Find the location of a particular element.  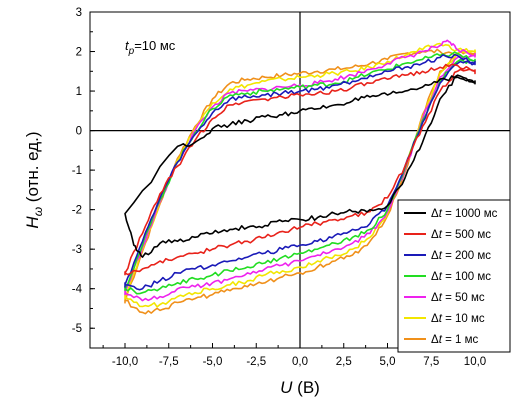

x-tick-label: -7,5 is located at coordinates (169, 362).